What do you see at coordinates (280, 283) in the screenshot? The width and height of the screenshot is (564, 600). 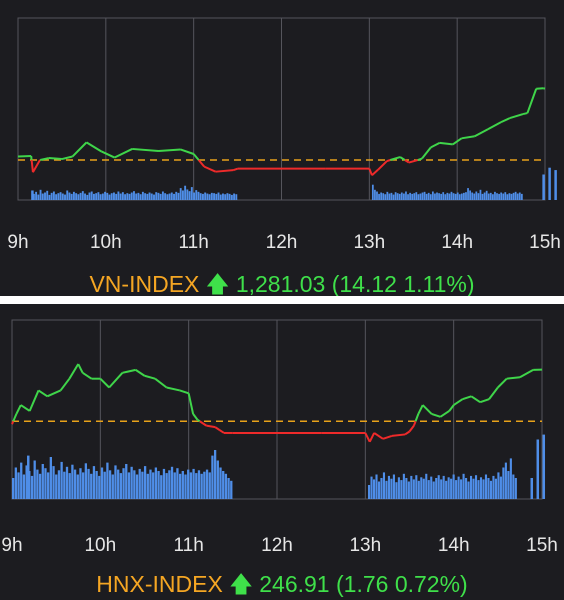 I see `vn-index-value: 1,281.03` at bounding box center [280, 283].